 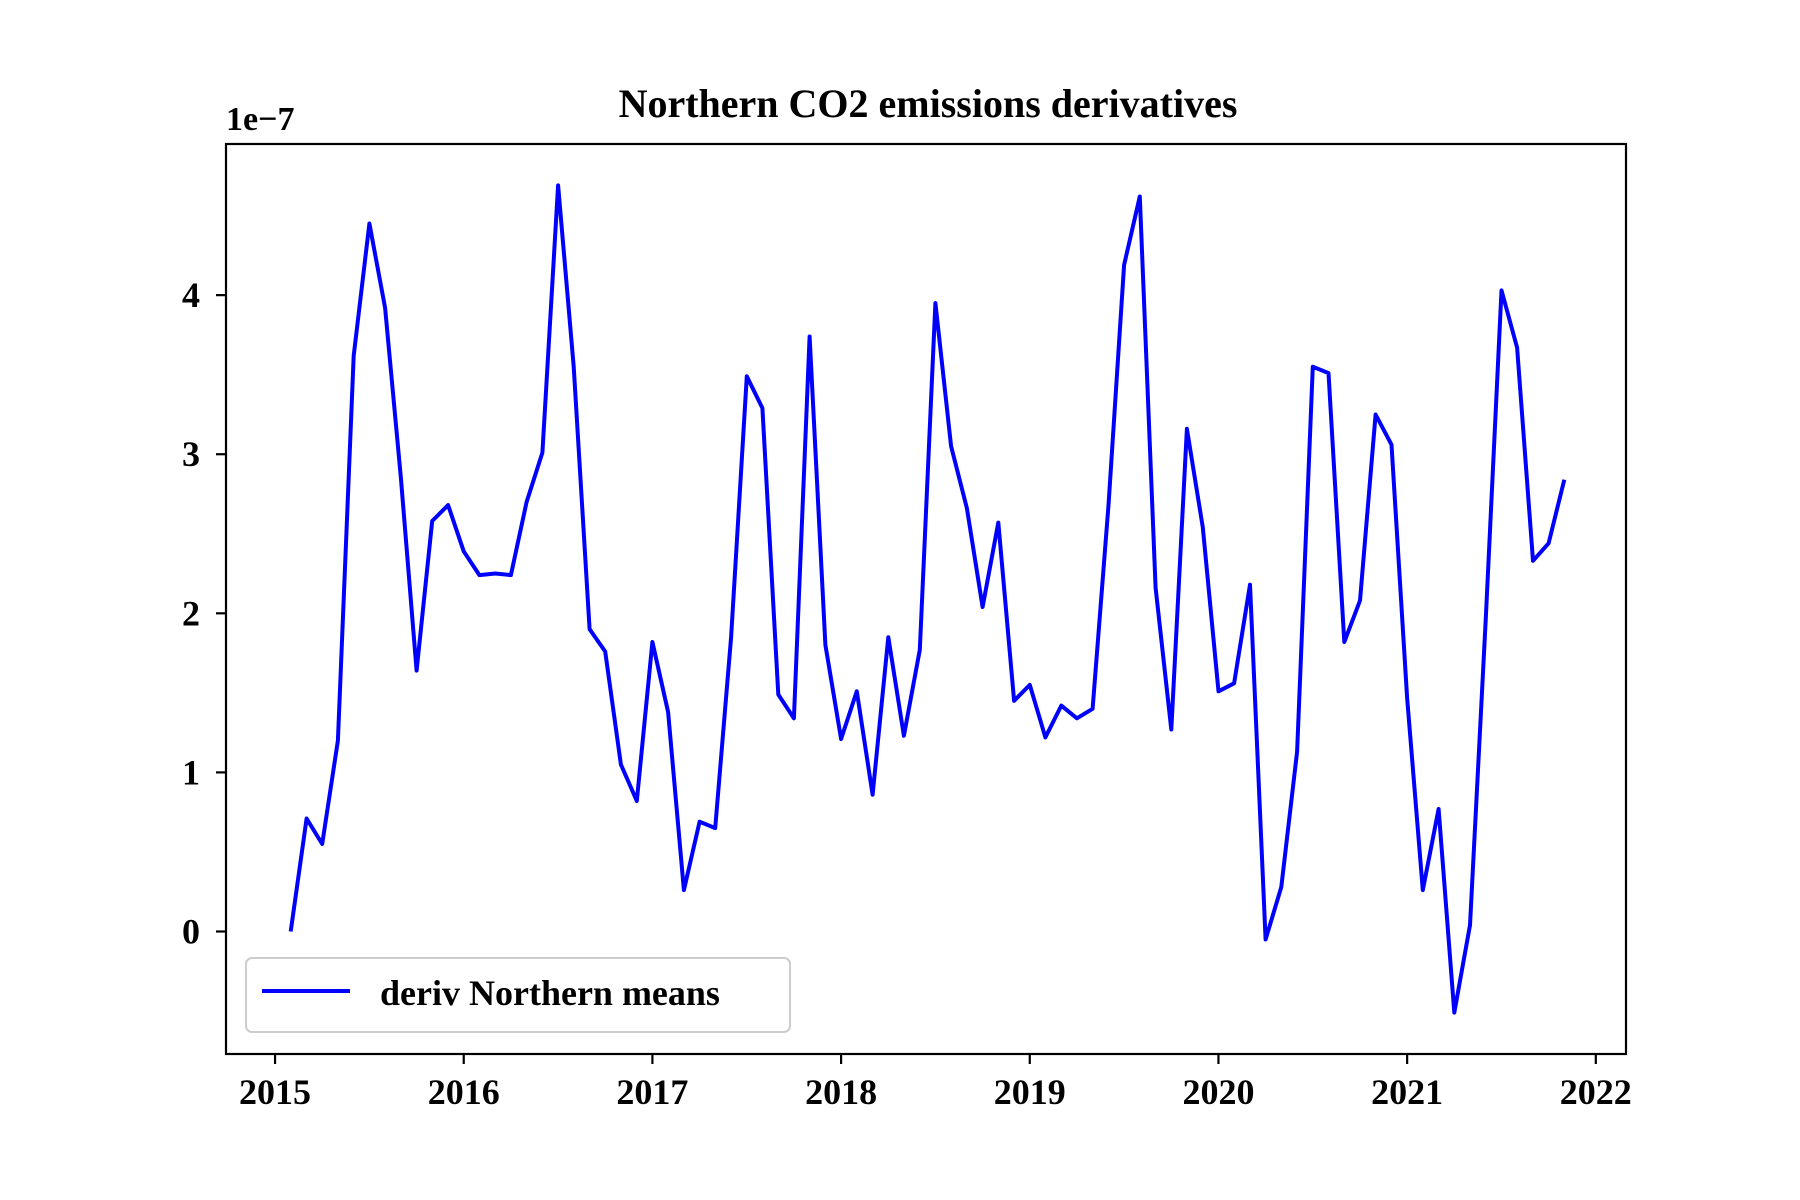 What do you see at coordinates (652, 1092) in the screenshot?
I see `x-tick-label: 2017` at bounding box center [652, 1092].